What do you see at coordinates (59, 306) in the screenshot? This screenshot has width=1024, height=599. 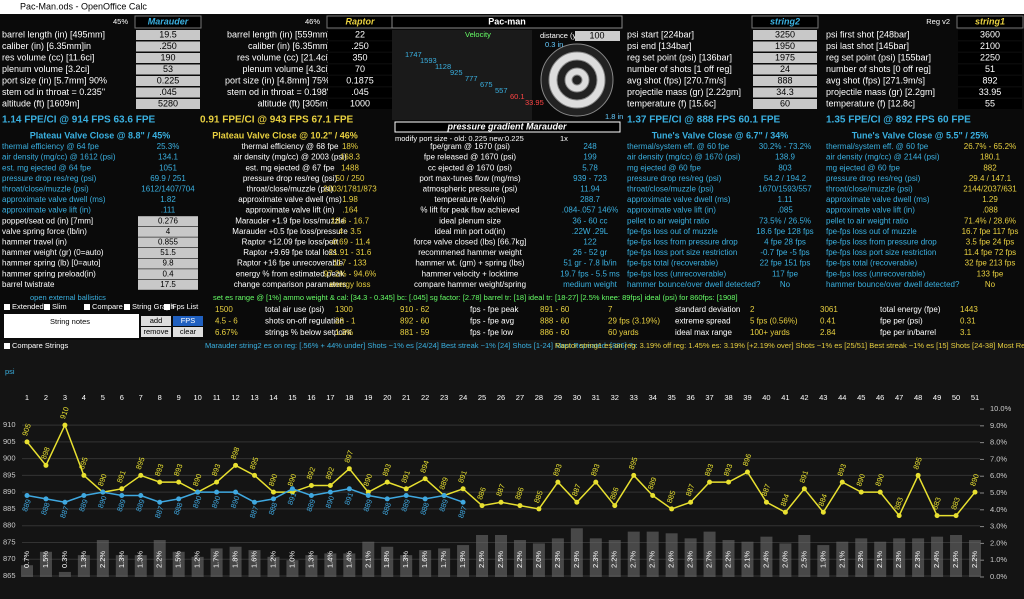 I see `check-label: Slim` at bounding box center [59, 306].